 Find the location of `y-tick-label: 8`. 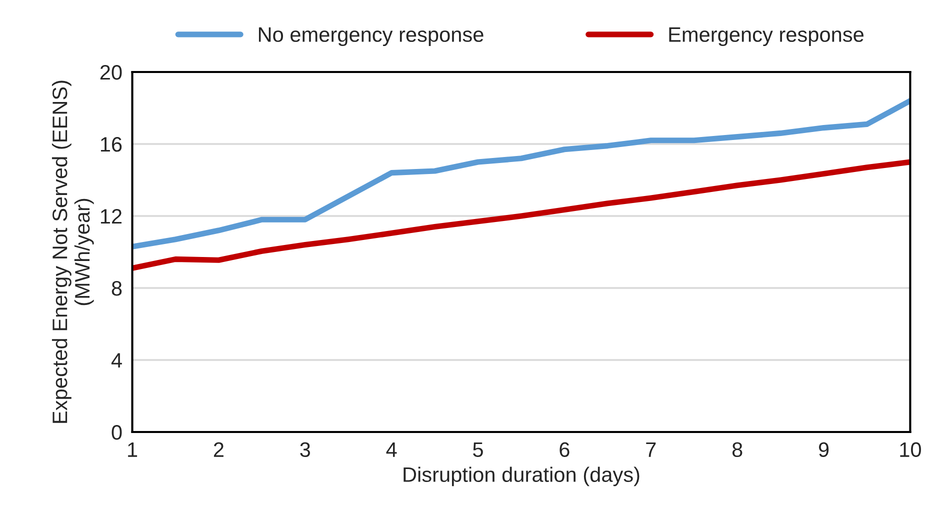

y-tick-label: 8 is located at coordinates (117, 288).